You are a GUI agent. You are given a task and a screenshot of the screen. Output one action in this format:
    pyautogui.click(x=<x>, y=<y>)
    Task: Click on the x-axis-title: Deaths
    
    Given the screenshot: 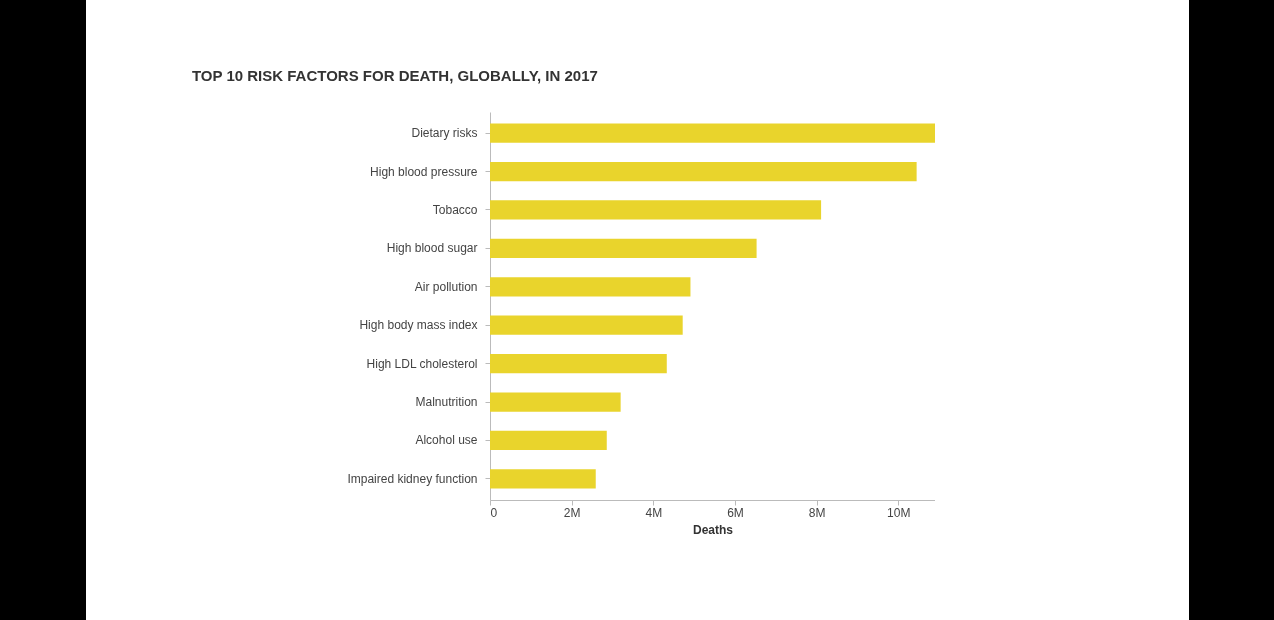 What is the action you would take?
    pyautogui.click(x=713, y=529)
    